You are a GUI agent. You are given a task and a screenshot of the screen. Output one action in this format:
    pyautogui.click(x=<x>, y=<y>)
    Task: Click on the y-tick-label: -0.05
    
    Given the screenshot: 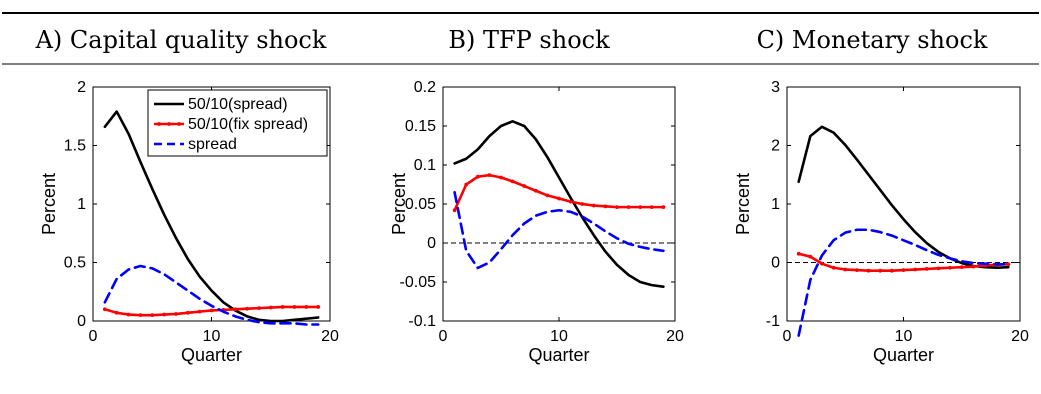 What is the action you would take?
    pyautogui.click(x=418, y=282)
    